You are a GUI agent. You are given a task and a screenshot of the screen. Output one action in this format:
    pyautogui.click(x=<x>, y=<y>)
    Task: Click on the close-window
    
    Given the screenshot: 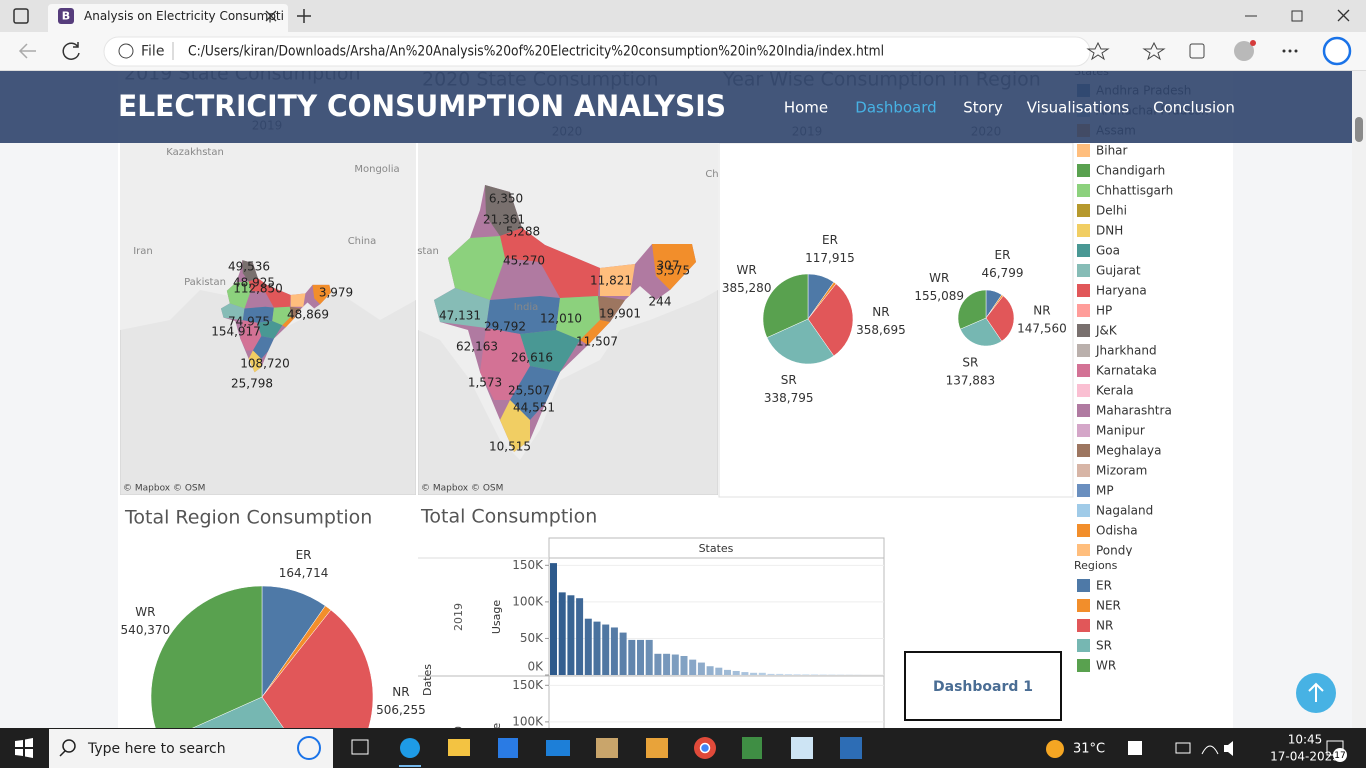 What is the action you would take?
    pyautogui.click(x=1343, y=15)
    